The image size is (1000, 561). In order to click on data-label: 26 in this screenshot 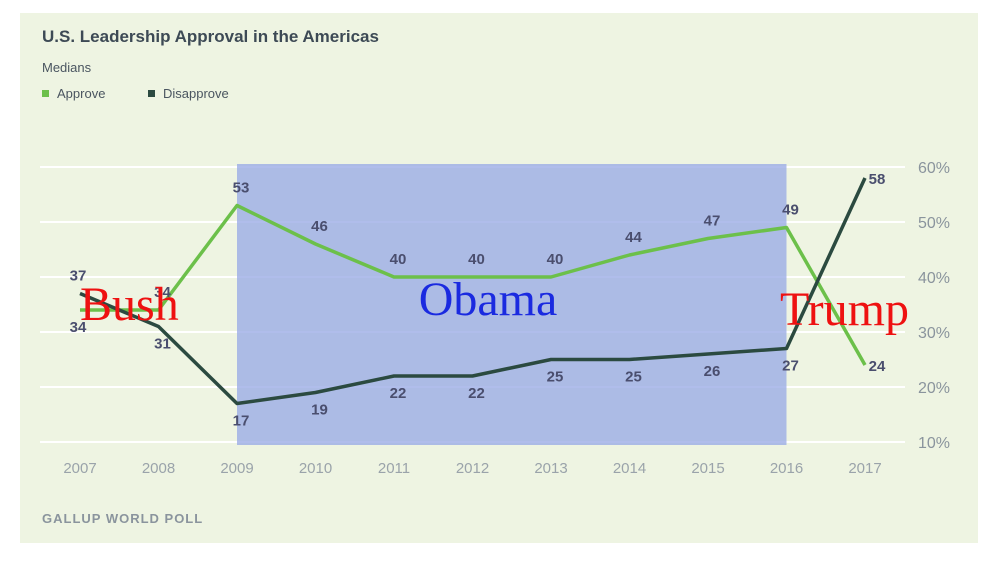, I will do `click(712, 371)`.